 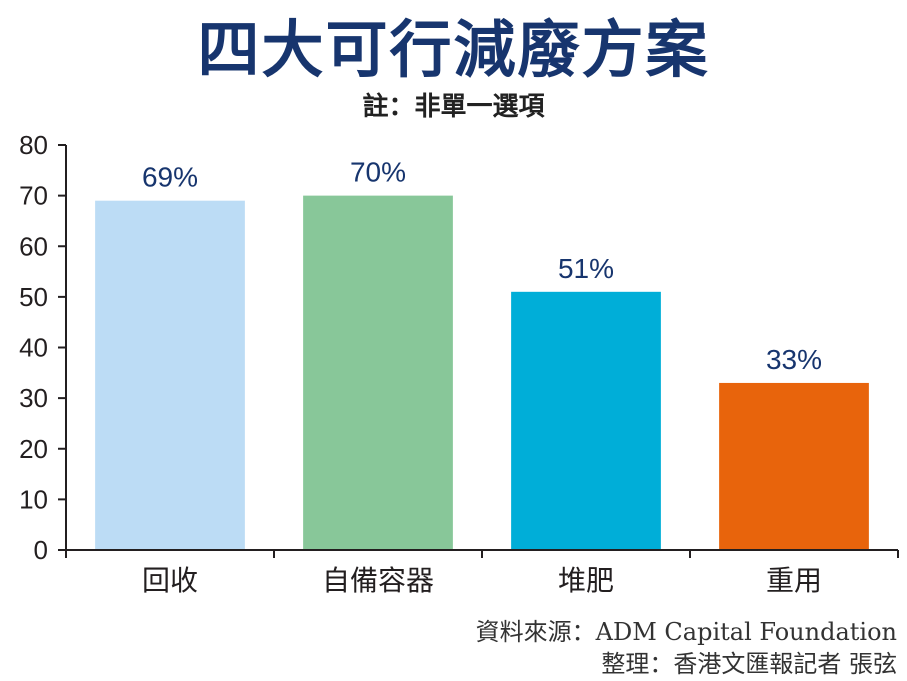 What do you see at coordinates (378, 580) in the screenshot?
I see `category-label: 自備容器` at bounding box center [378, 580].